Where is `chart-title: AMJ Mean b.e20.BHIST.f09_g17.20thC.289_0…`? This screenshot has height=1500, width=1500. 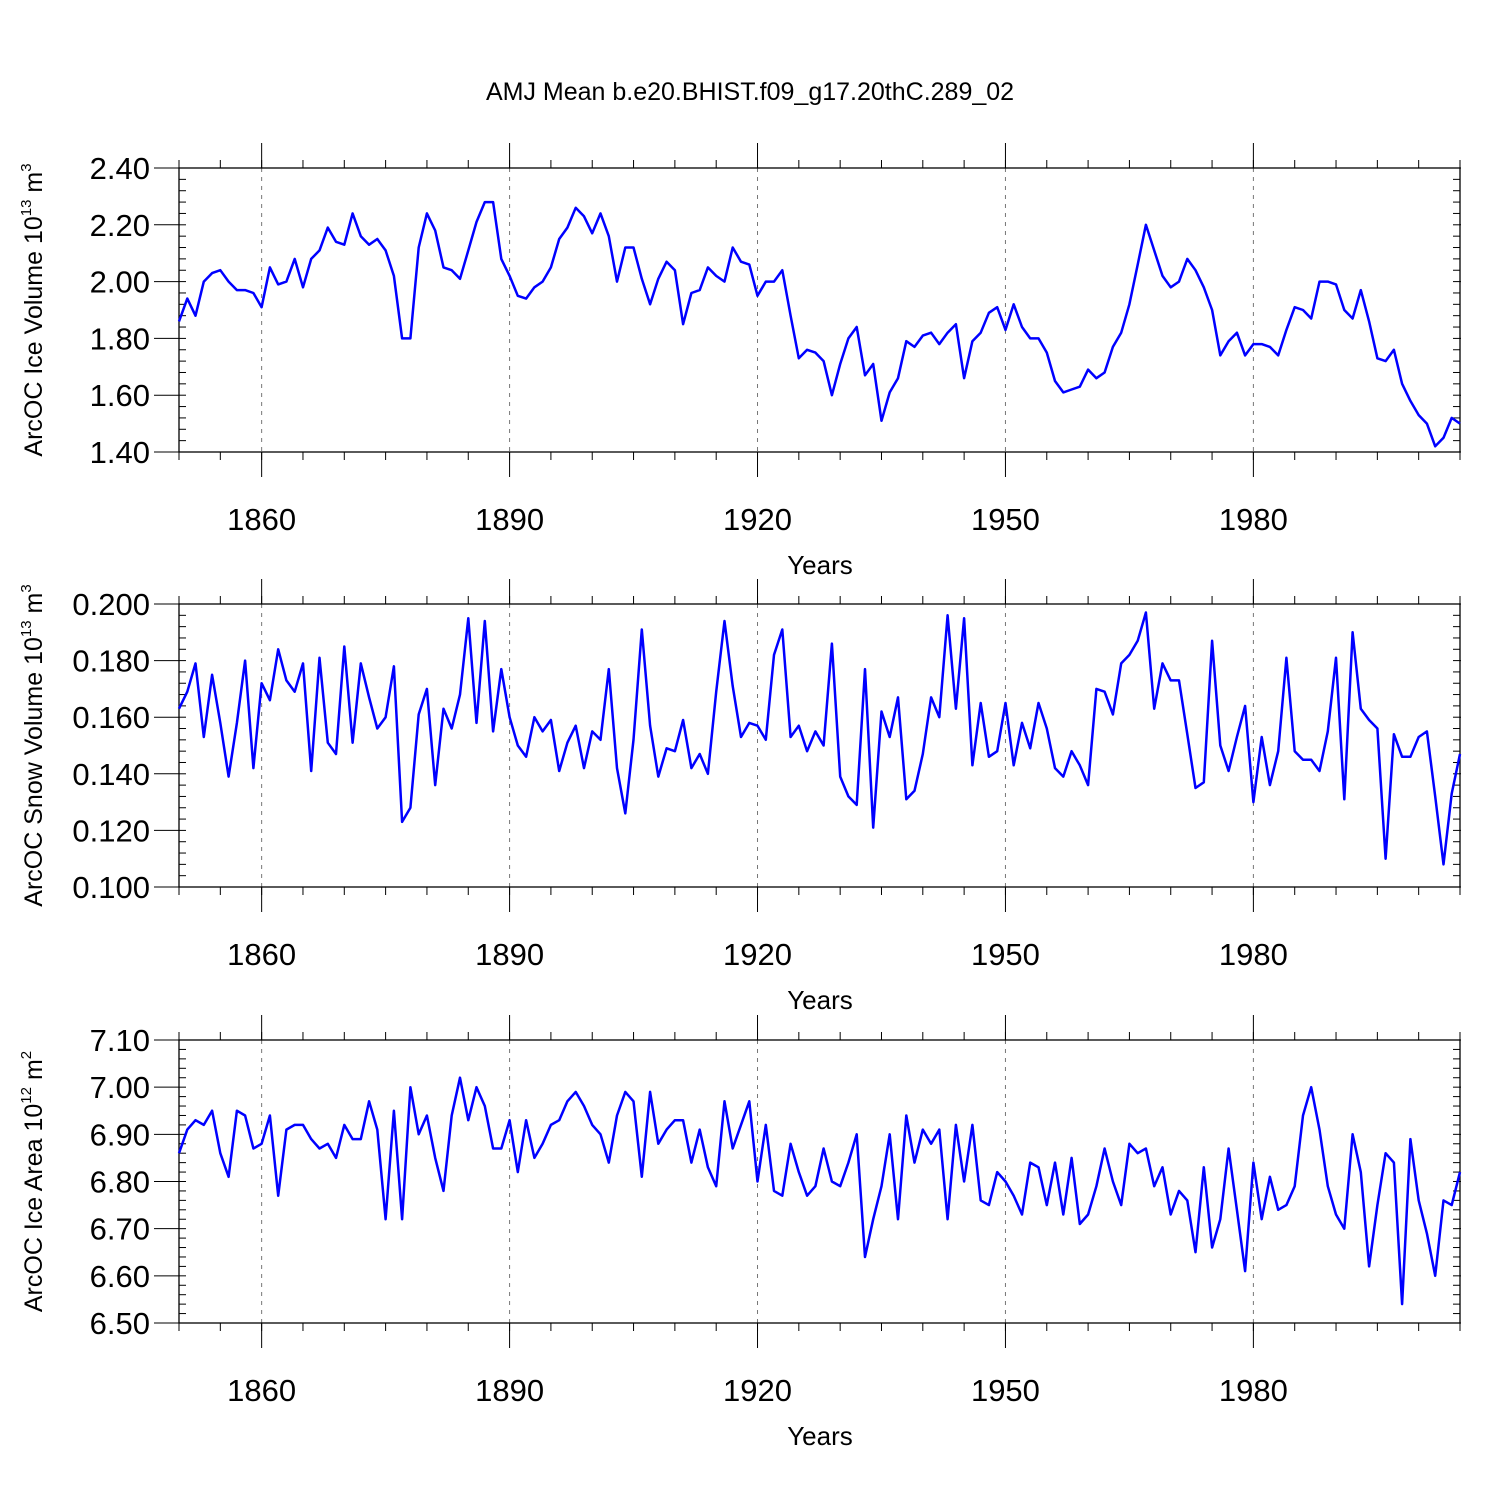
chart-title: AMJ Mean b.e20.BHIST.f09_g17.20thC.289_0… is located at coordinates (750, 92).